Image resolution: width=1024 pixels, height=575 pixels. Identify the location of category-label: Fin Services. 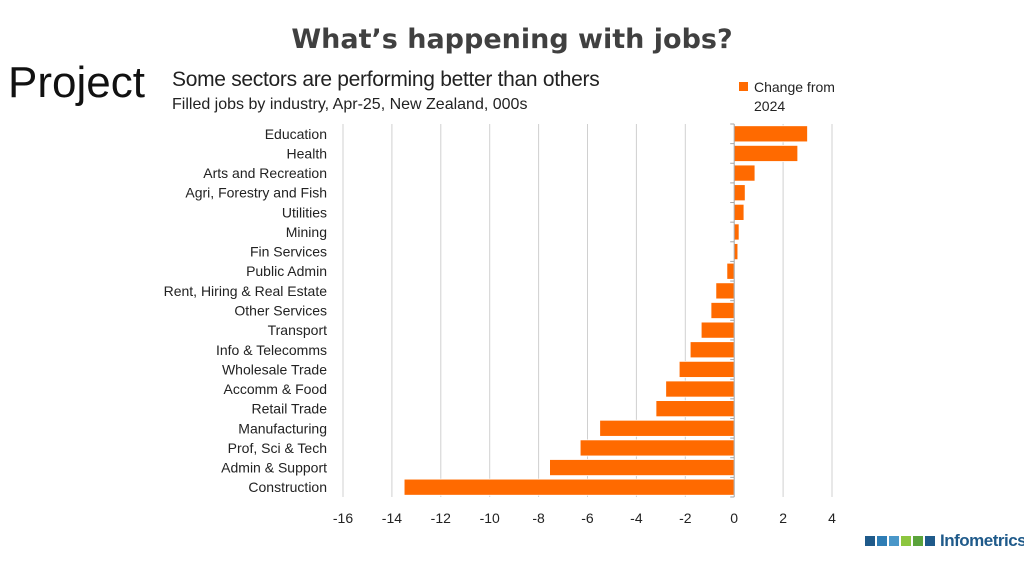
(288, 252).